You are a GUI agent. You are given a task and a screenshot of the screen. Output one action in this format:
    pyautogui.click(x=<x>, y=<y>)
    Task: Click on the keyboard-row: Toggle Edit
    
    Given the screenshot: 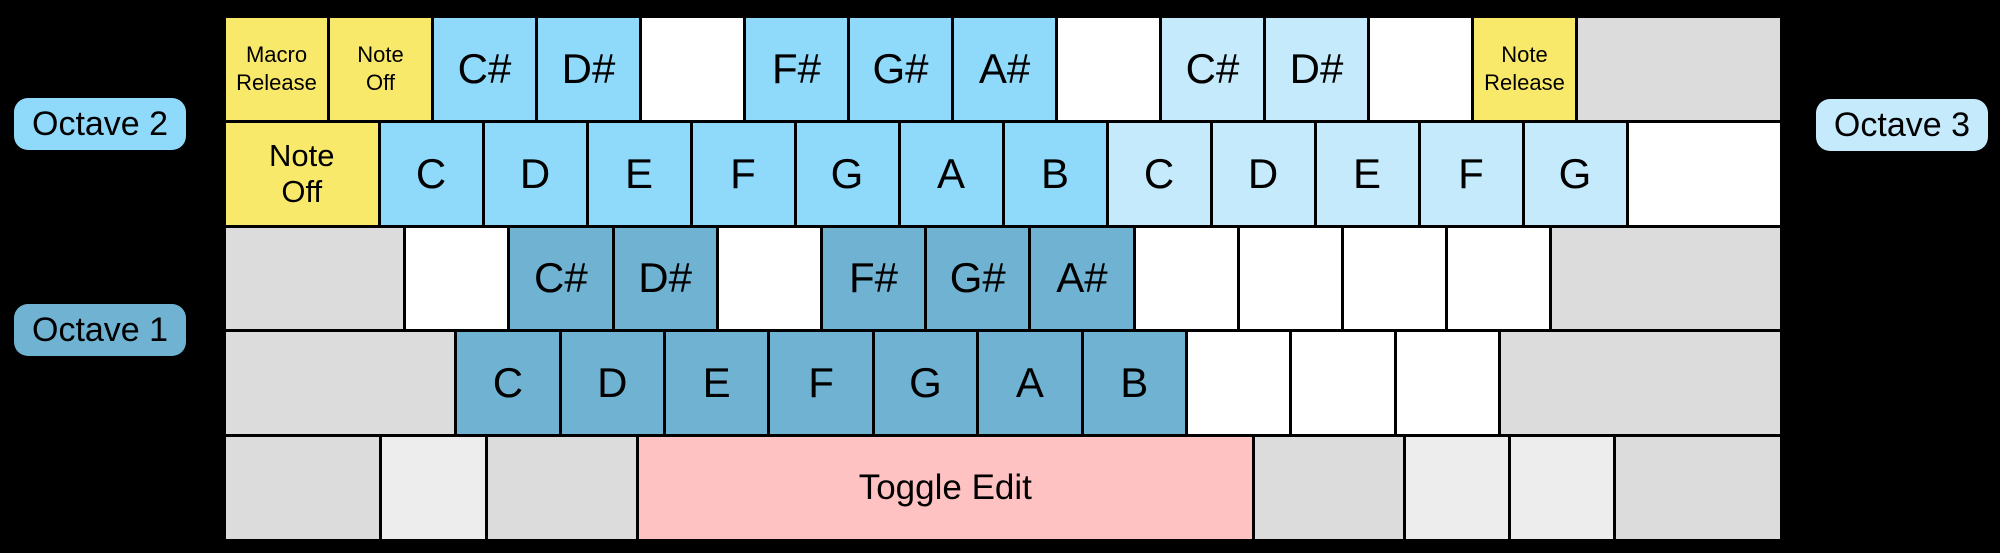 What is the action you would take?
    pyautogui.click(x=1003, y=488)
    